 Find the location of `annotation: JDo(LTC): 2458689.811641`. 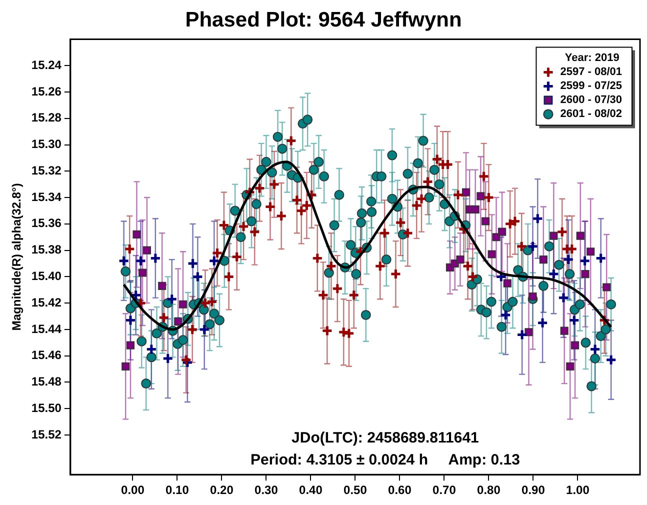

annotation: JDo(LTC): 2458689.811641 is located at coordinates (385, 438).